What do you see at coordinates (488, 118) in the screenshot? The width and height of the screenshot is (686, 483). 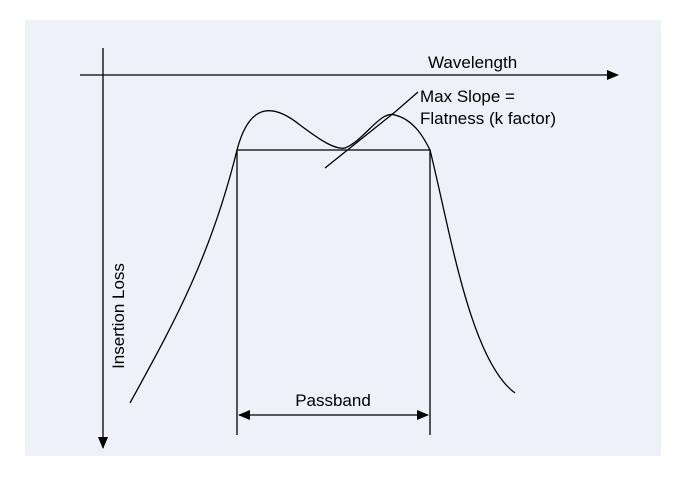 I see `annotation-line: Flatness (k factor)` at bounding box center [488, 118].